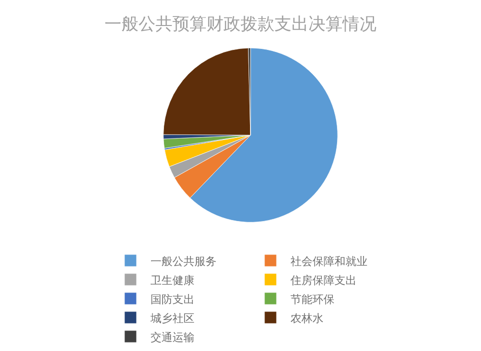 Image resolution: width=481 pixels, height=351 pixels. I want to click on legend-label: 卫生健康, so click(172, 280).